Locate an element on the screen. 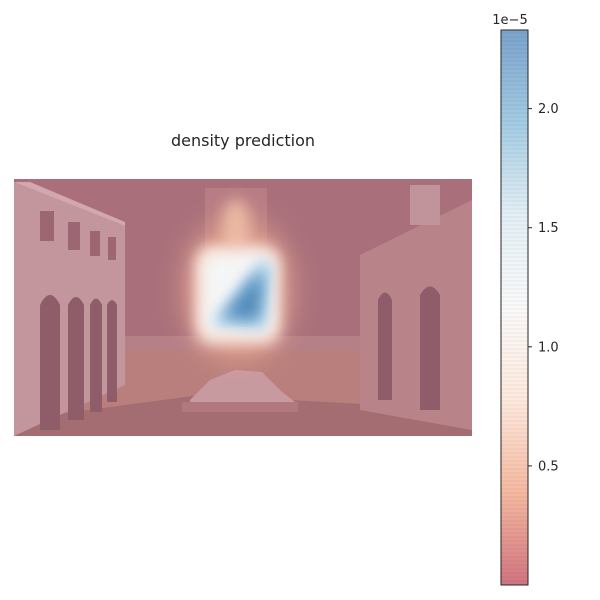  colorbar-ticks: 0.5 1.0 1.5 2.0 is located at coordinates (543, 288).